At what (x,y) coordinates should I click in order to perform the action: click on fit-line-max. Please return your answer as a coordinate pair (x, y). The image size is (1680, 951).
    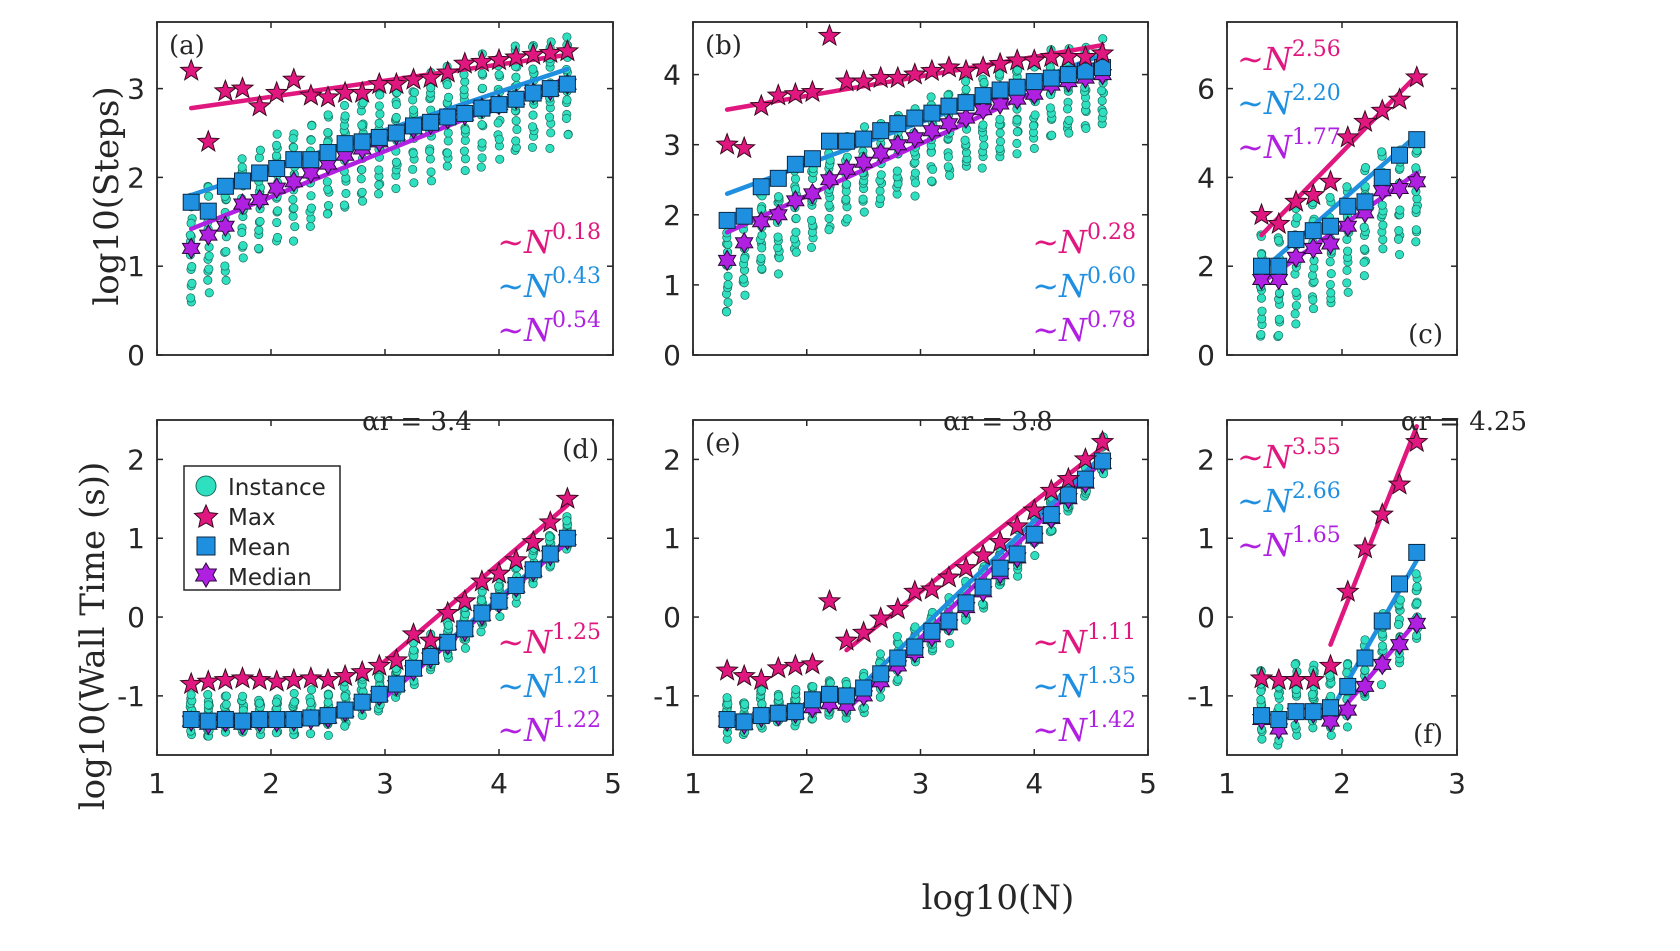
    Looking at the image, I should click on (1339, 155).